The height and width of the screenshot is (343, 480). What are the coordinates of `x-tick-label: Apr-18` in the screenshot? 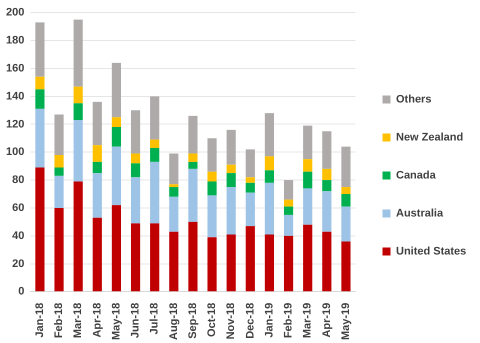 It's located at (97, 320).